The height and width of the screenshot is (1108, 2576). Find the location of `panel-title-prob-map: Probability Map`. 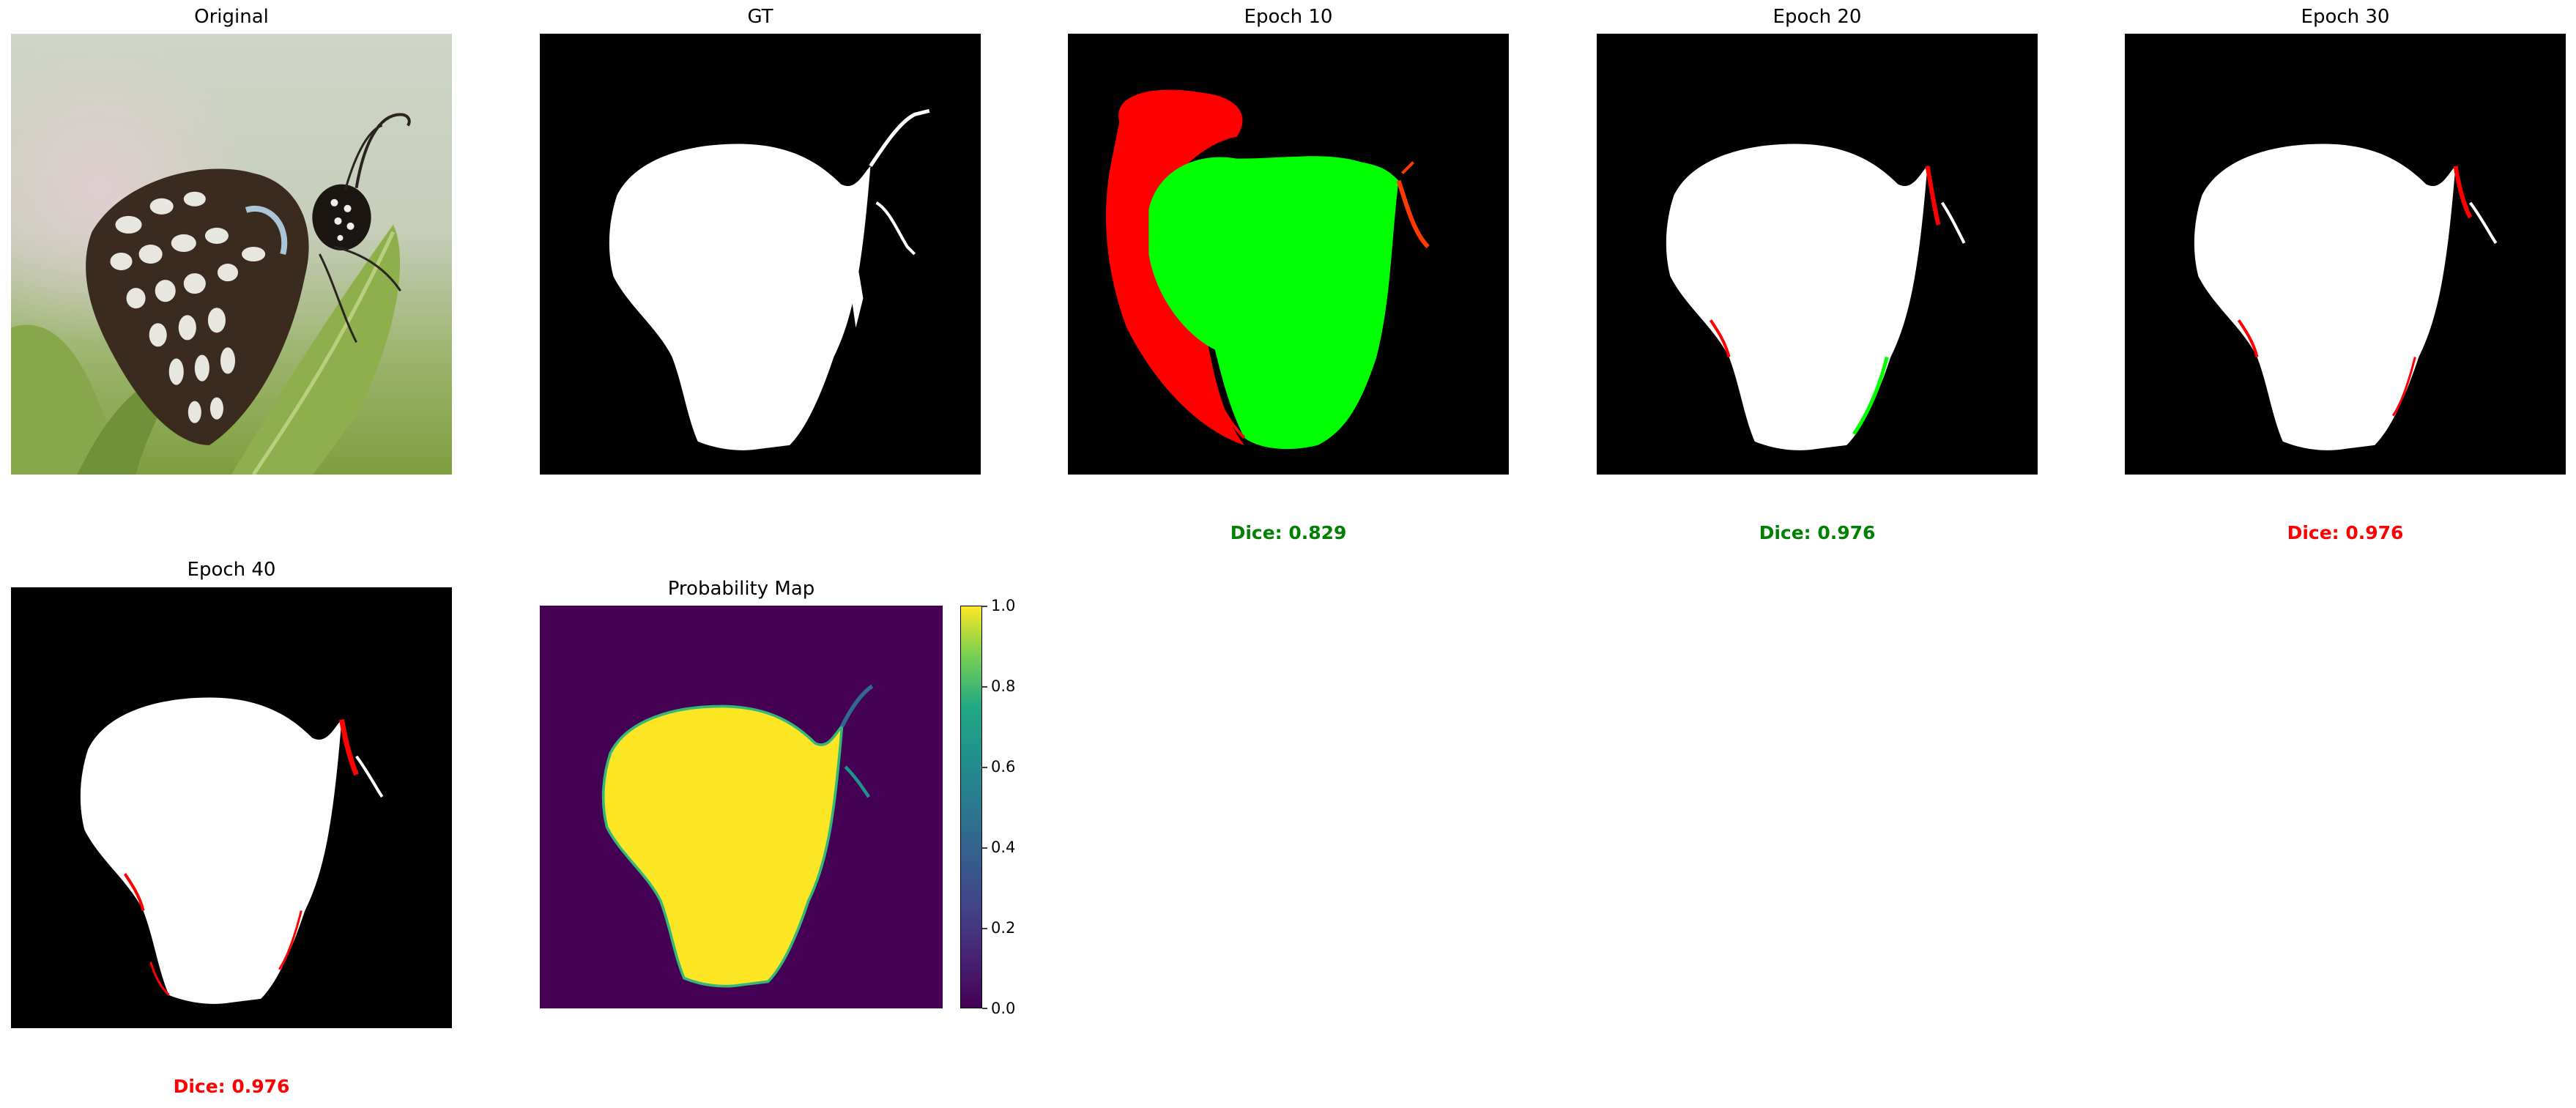

panel-title-prob-map: Probability Map is located at coordinates (741, 589).